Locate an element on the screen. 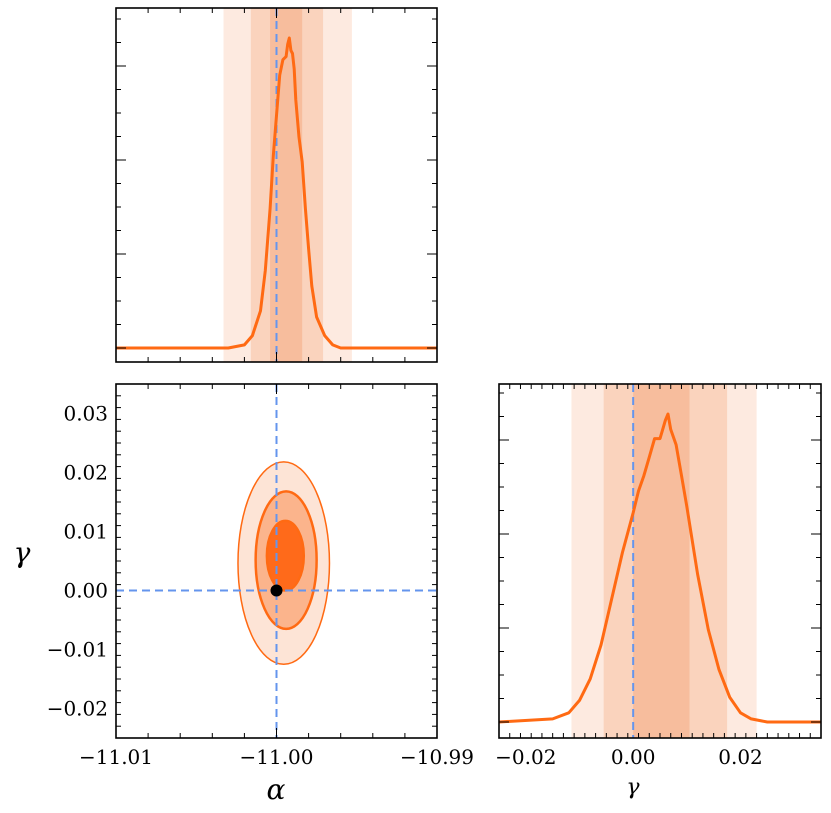  gamma-x-tick-label: 0.02 is located at coordinates (740, 757).